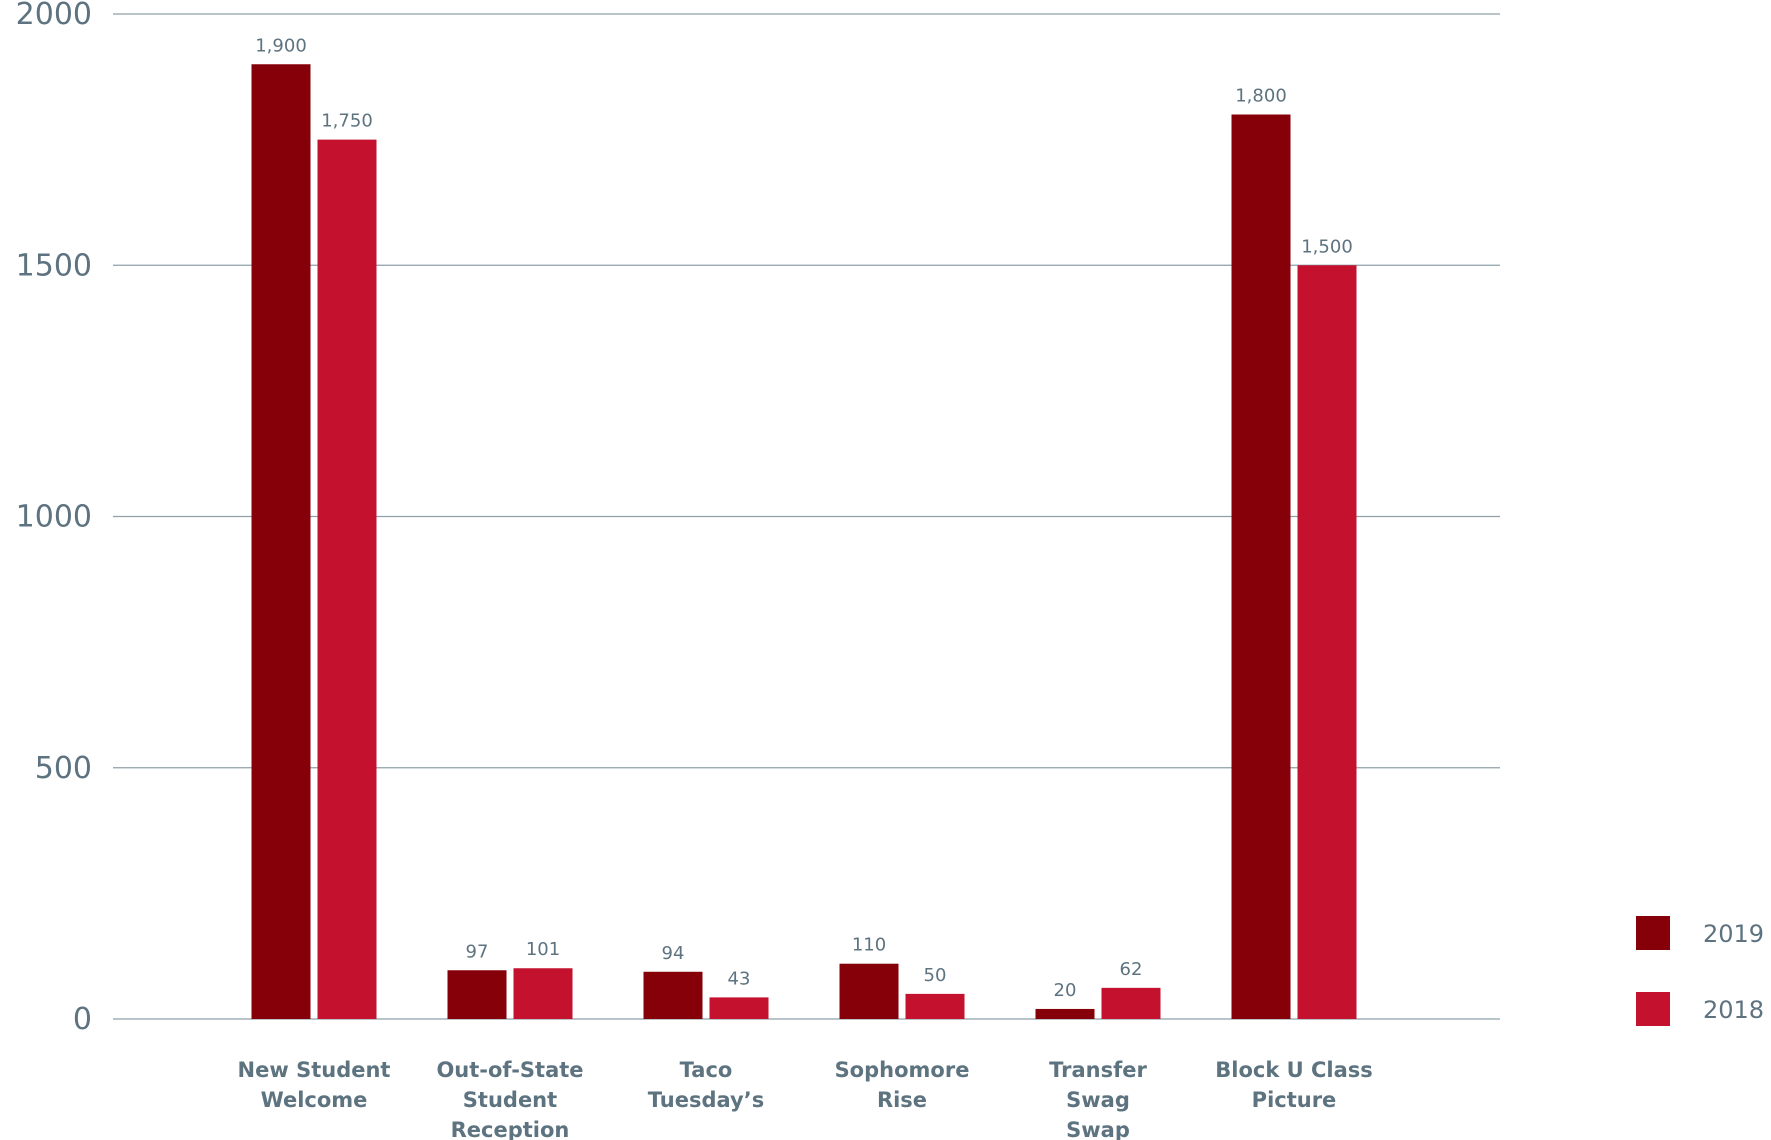  I want to click on data-label-2019-1: 97, so click(477, 951).